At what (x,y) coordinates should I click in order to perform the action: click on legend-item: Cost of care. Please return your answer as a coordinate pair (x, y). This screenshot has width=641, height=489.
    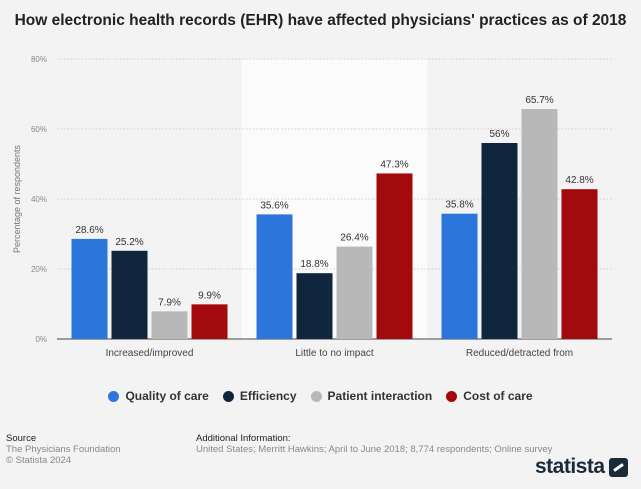
    Looking at the image, I should click on (489, 396).